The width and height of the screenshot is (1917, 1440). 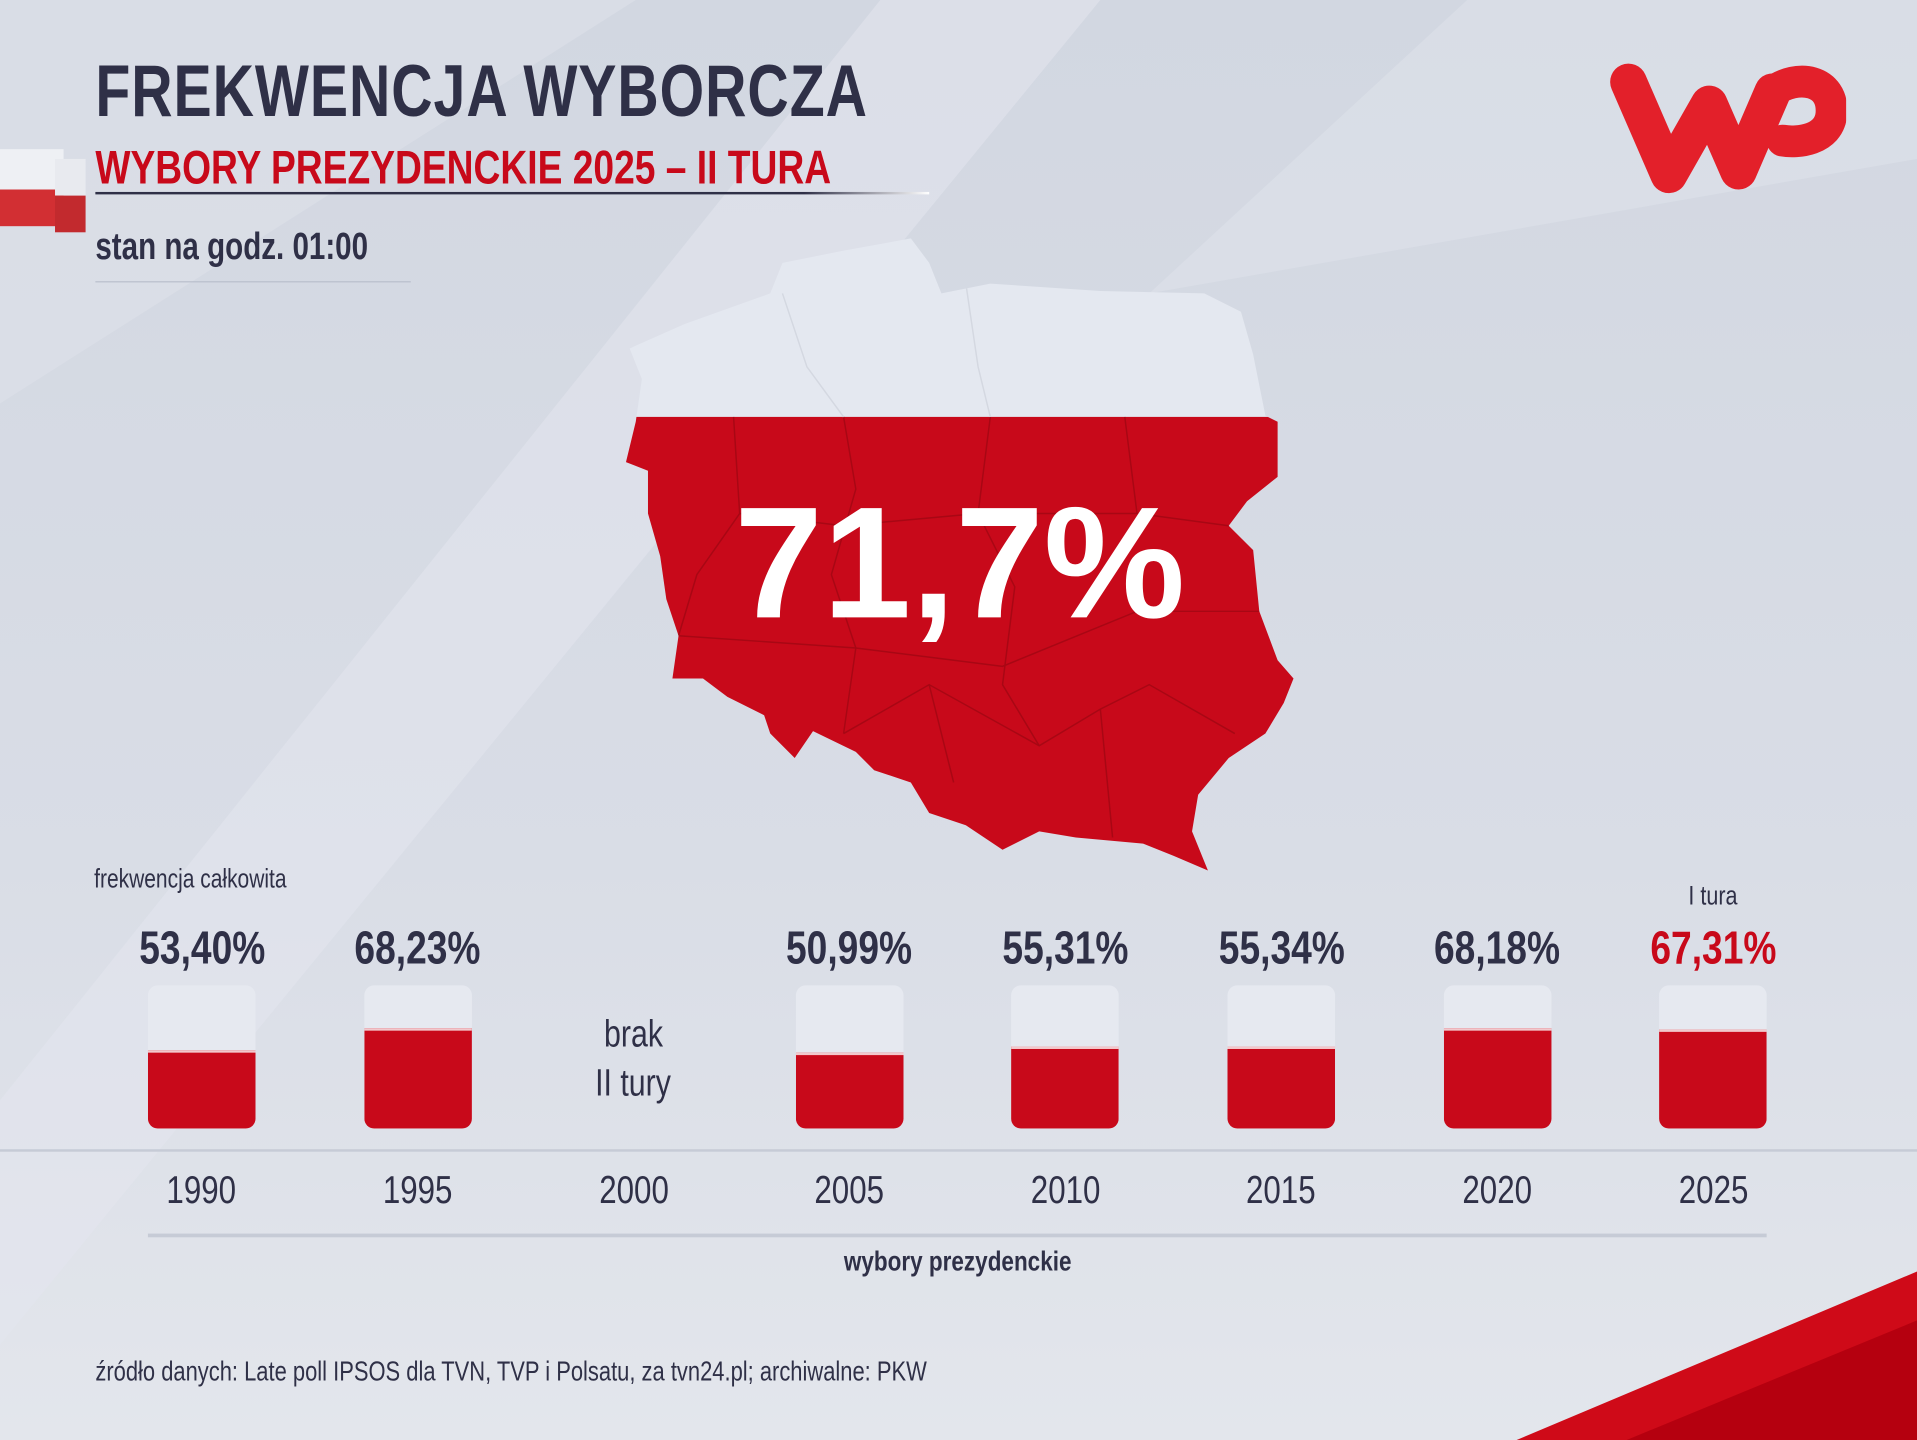 I want to click on wp-logo, so click(x=1728, y=128).